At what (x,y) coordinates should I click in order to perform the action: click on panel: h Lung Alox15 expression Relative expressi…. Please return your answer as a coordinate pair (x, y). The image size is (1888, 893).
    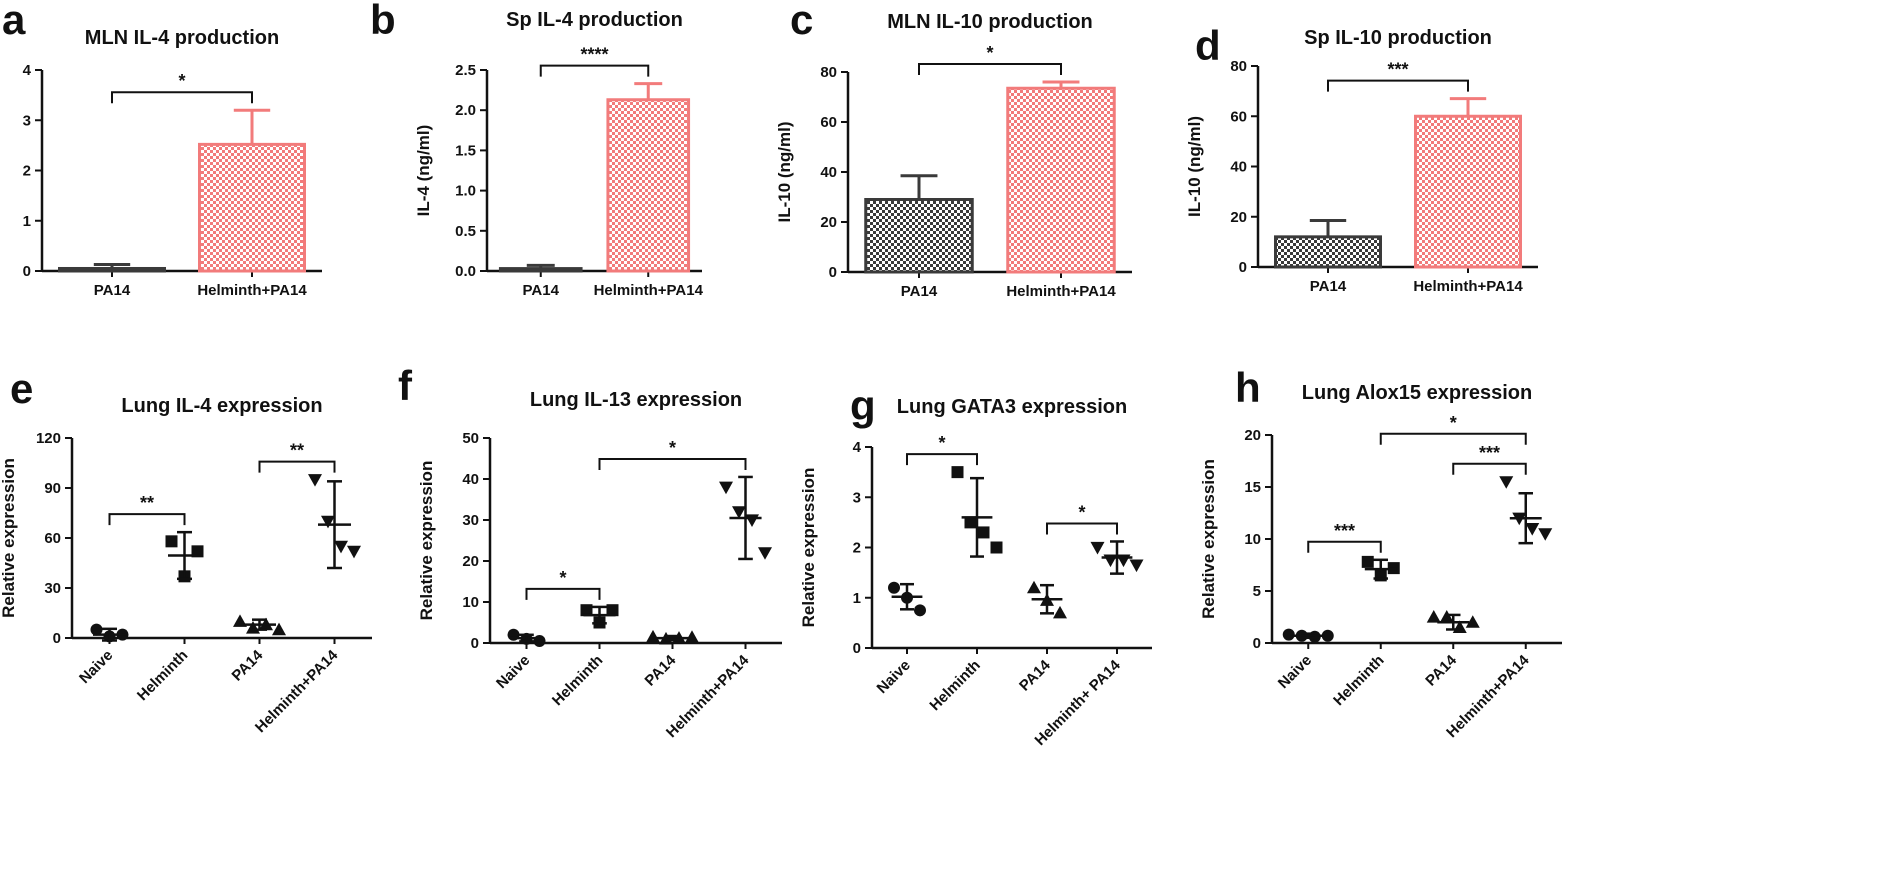
    Looking at the image, I should click on (1380, 552).